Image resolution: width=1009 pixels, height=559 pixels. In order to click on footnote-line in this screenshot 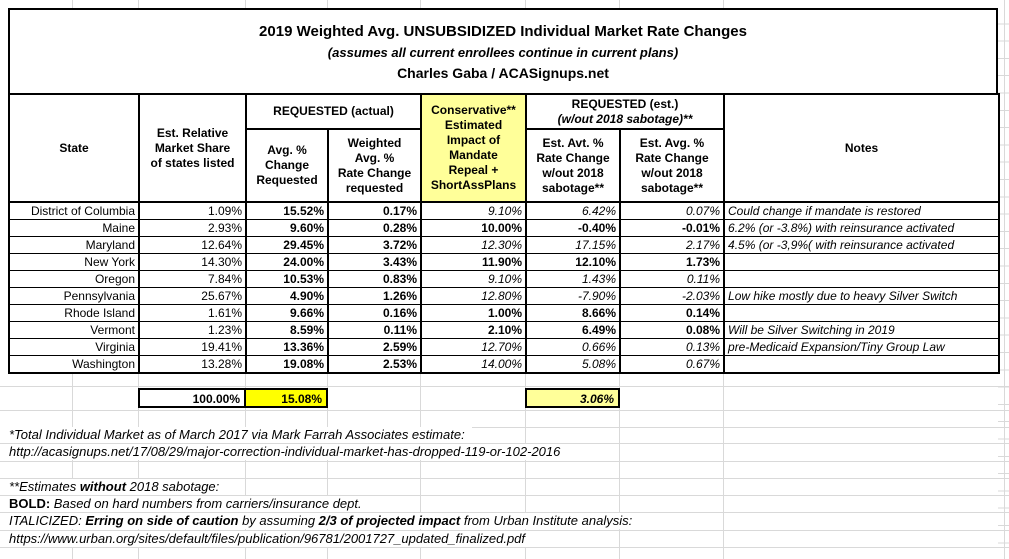, I will do `click(504, 470)`.